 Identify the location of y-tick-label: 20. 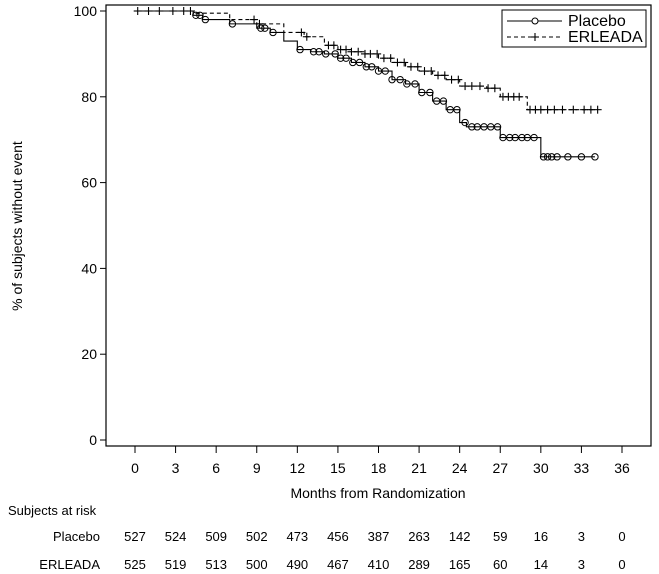
(89, 354).